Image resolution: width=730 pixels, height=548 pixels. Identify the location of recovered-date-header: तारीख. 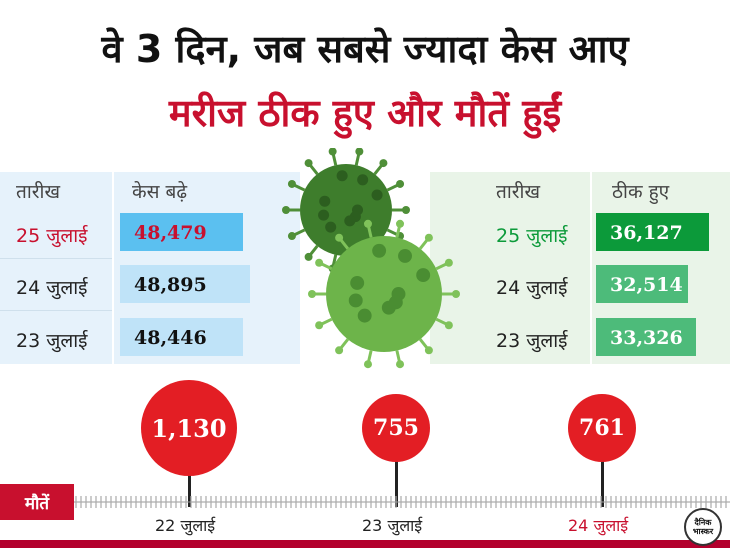
(518, 192).